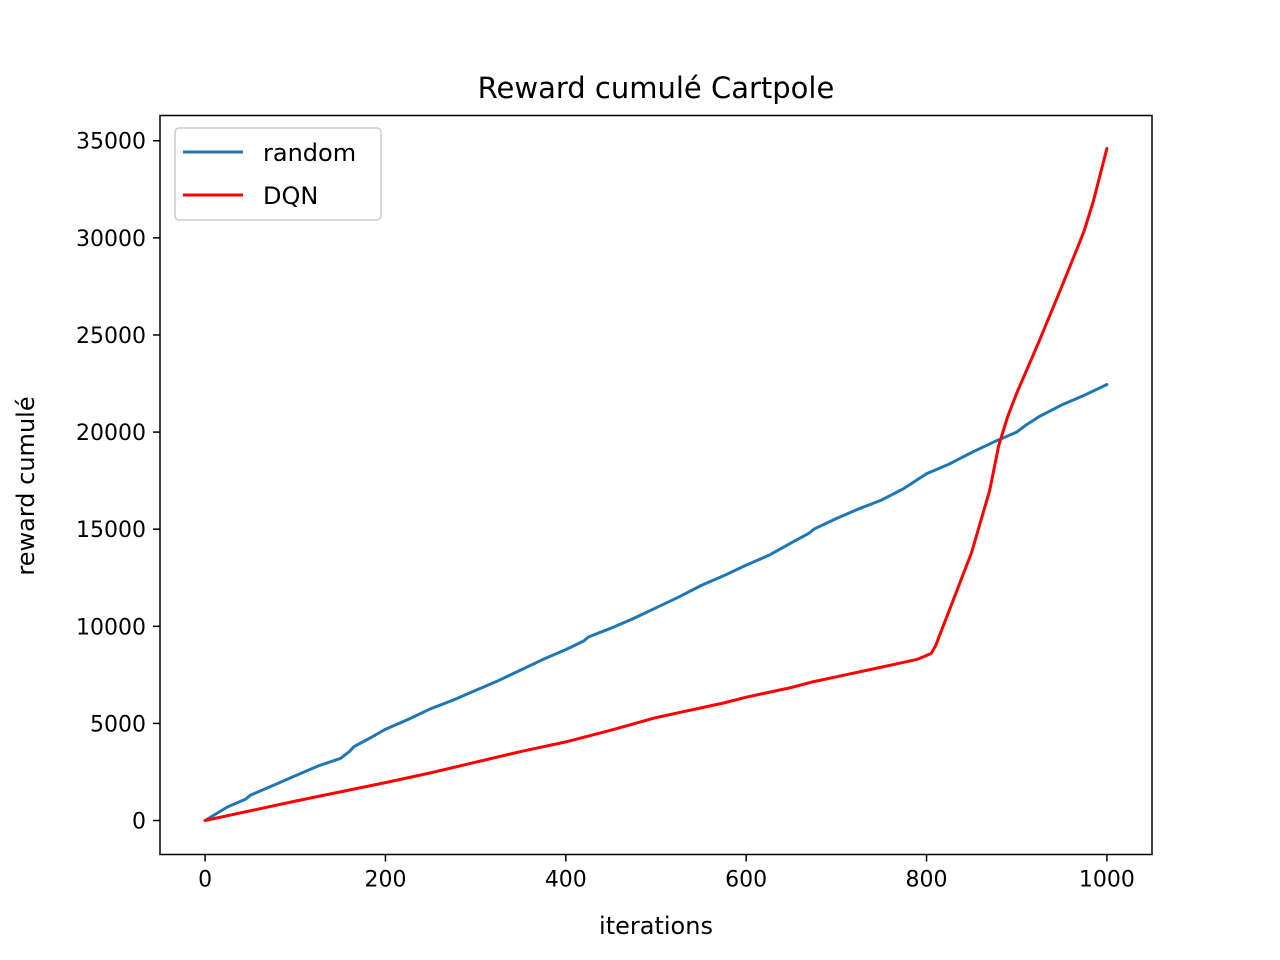  Describe the element at coordinates (278, 174) in the screenshot. I see `legend: random DQN` at that location.